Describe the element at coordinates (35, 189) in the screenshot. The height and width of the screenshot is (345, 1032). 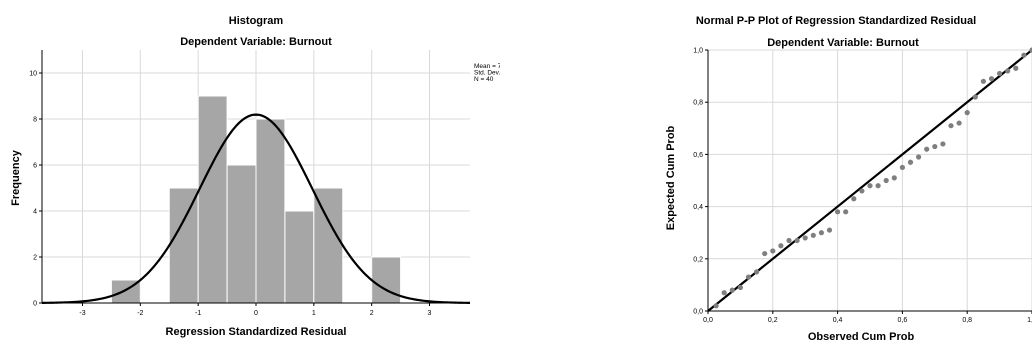
I see `histogram-y-ticks: 0 2 4 6 8 10` at that location.